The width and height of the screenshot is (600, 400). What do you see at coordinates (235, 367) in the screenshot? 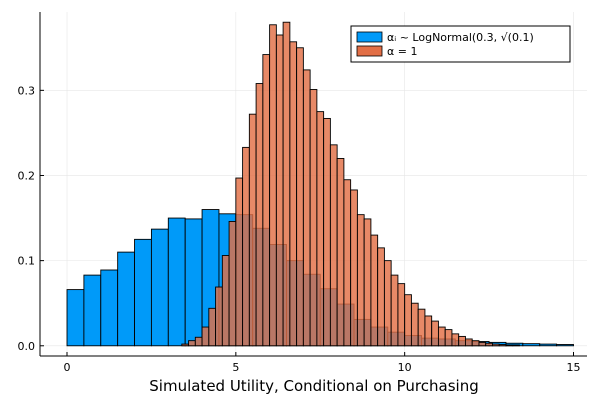
I see `x-tick-label: 5` at bounding box center [235, 367].